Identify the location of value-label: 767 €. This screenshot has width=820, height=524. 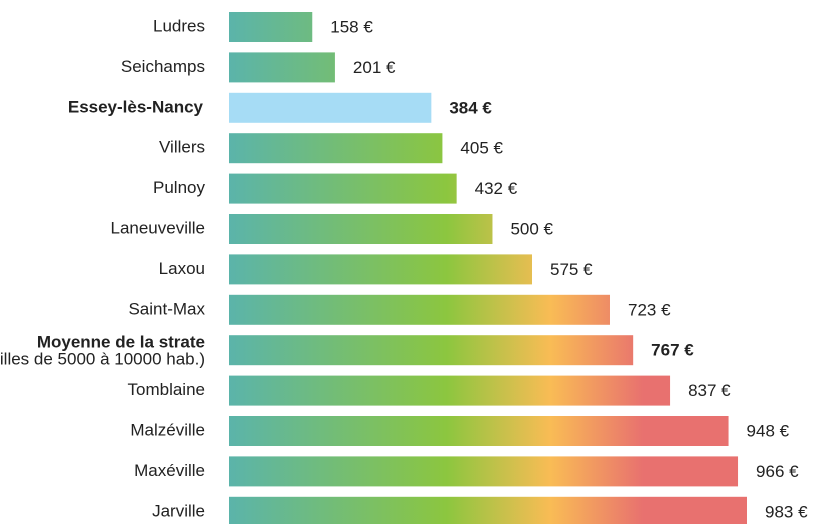
(672, 350).